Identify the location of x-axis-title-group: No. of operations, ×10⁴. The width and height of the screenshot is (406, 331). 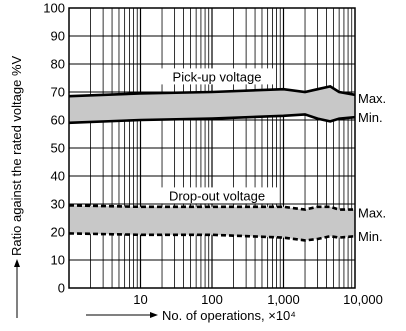
(191, 315).